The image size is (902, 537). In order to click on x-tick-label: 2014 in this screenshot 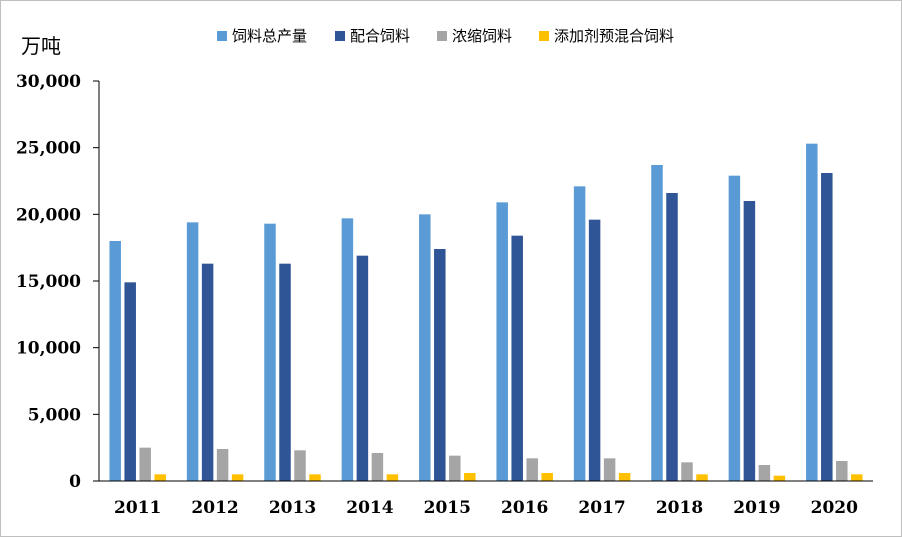, I will do `click(369, 508)`.